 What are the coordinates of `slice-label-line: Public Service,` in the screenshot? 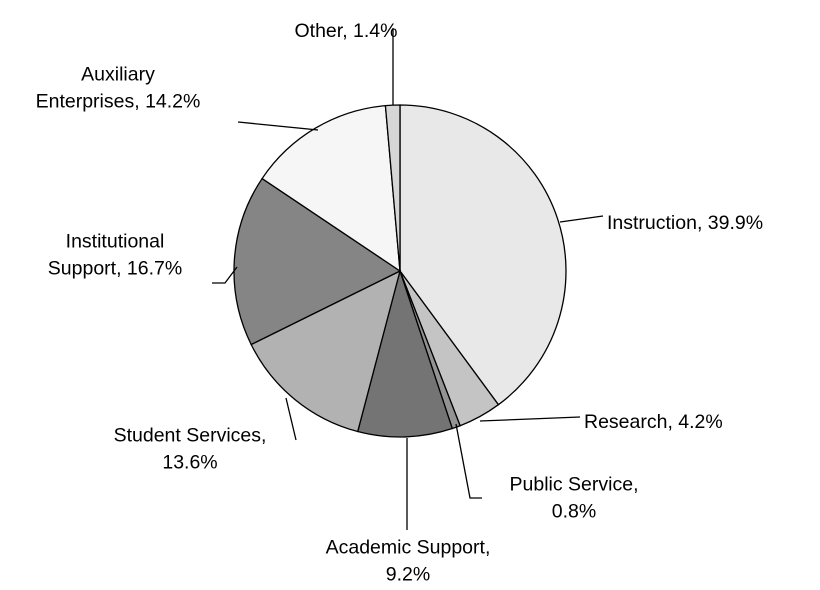 It's located at (574, 485).